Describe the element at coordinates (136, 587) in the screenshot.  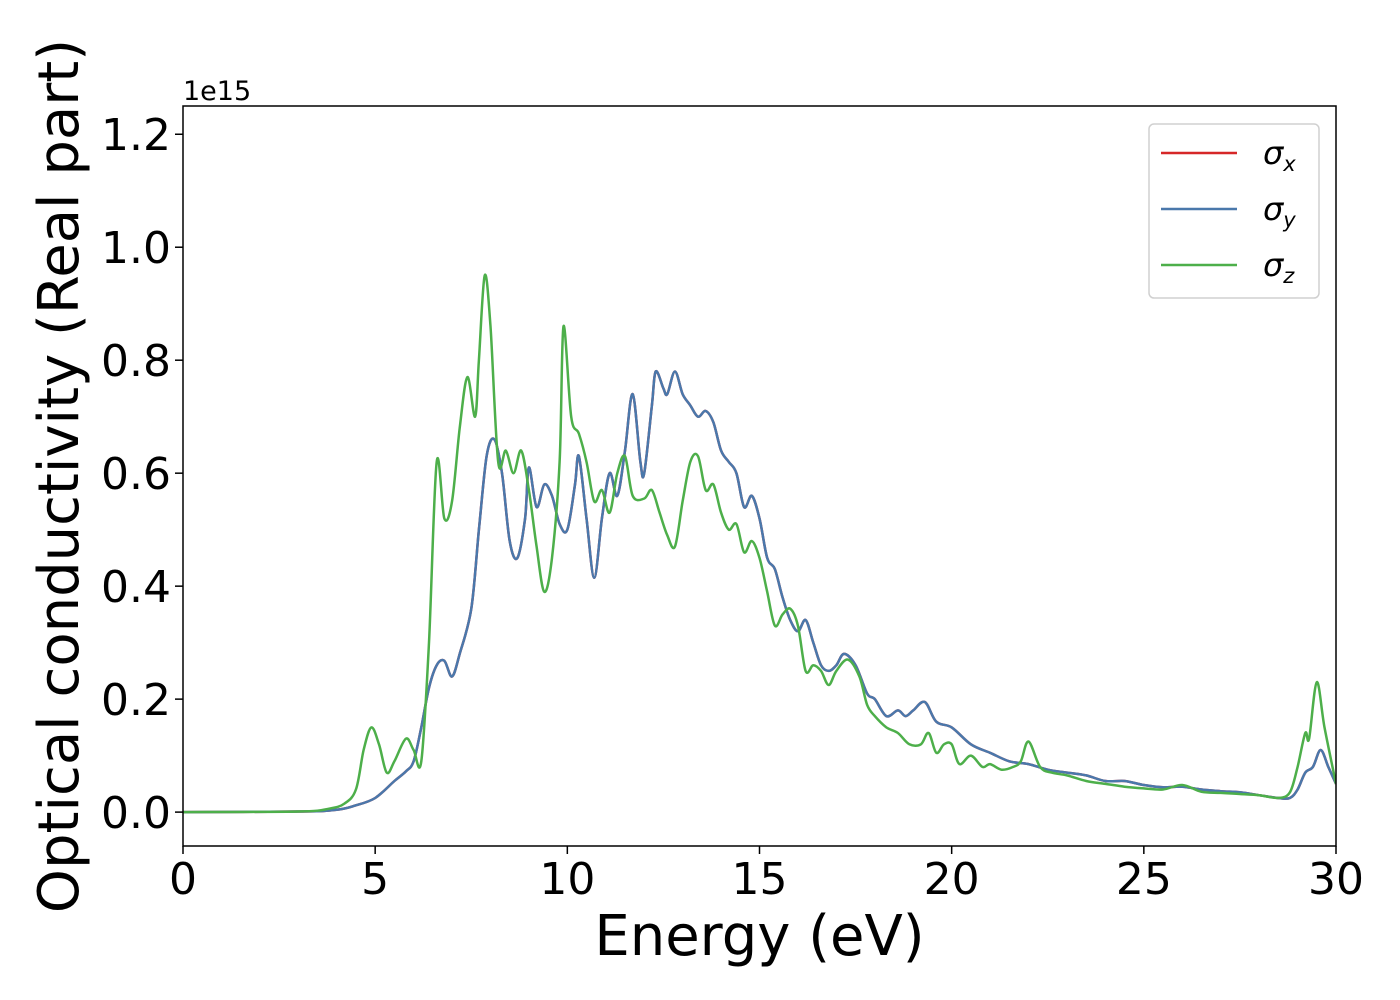
I see `y-tick-label: 0.4` at that location.